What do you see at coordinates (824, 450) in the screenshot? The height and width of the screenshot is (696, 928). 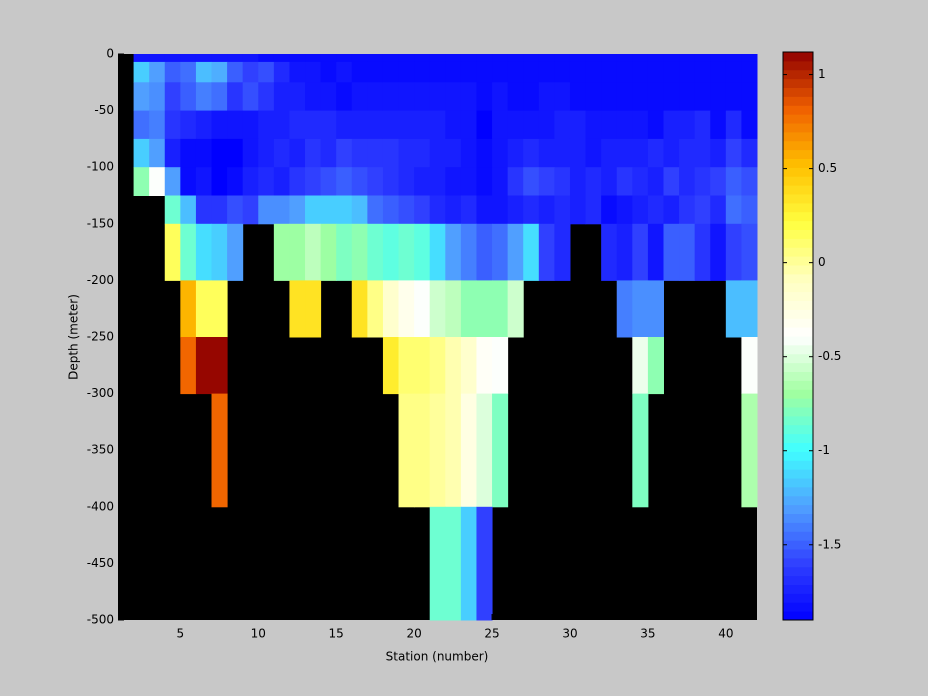 I see `colorbar-tick-label: -1` at bounding box center [824, 450].